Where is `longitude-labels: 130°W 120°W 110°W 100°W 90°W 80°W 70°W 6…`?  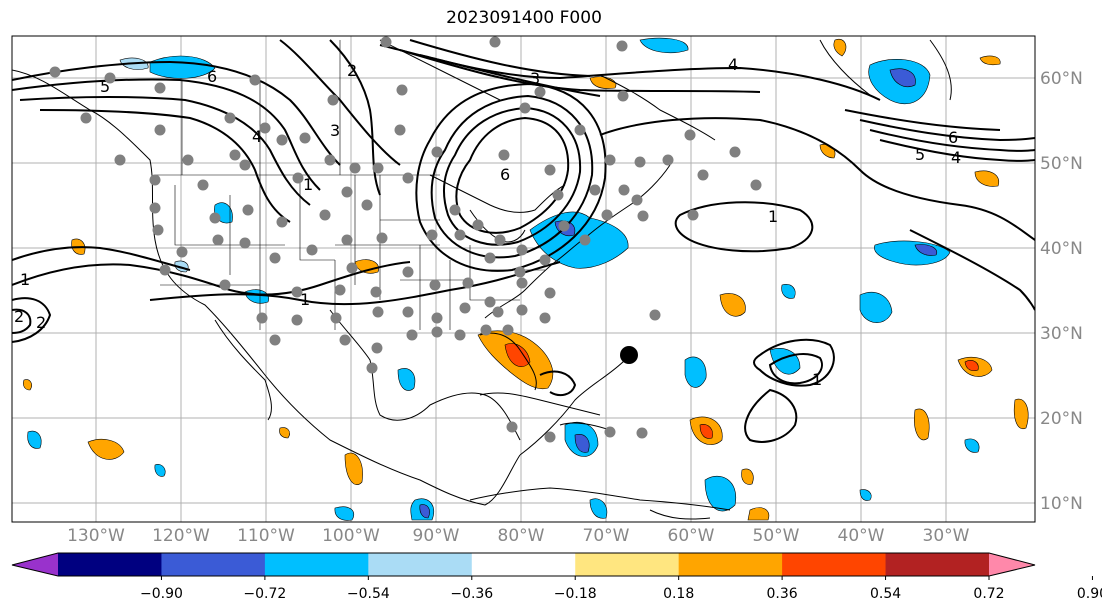 longitude-labels: 130°W 120°W 110°W 100°W 90°W 80°W 70°W 6… is located at coordinates (518, 536).